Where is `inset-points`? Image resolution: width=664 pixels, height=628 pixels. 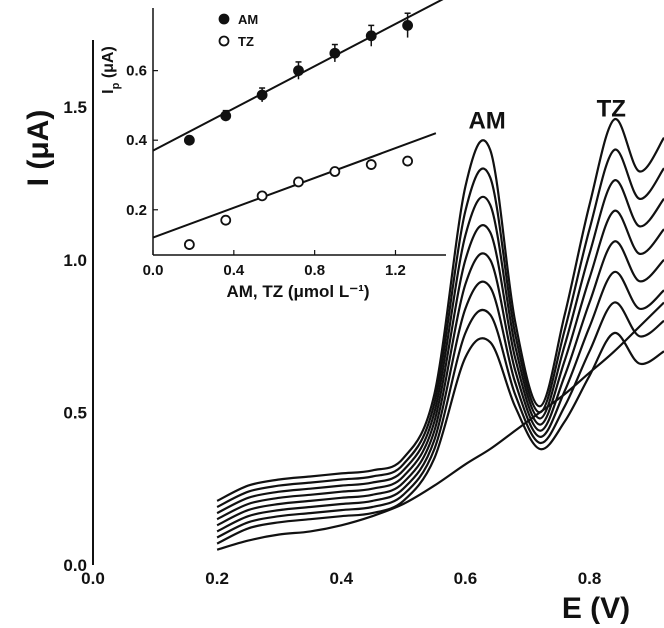 inset-points is located at coordinates (298, 131).